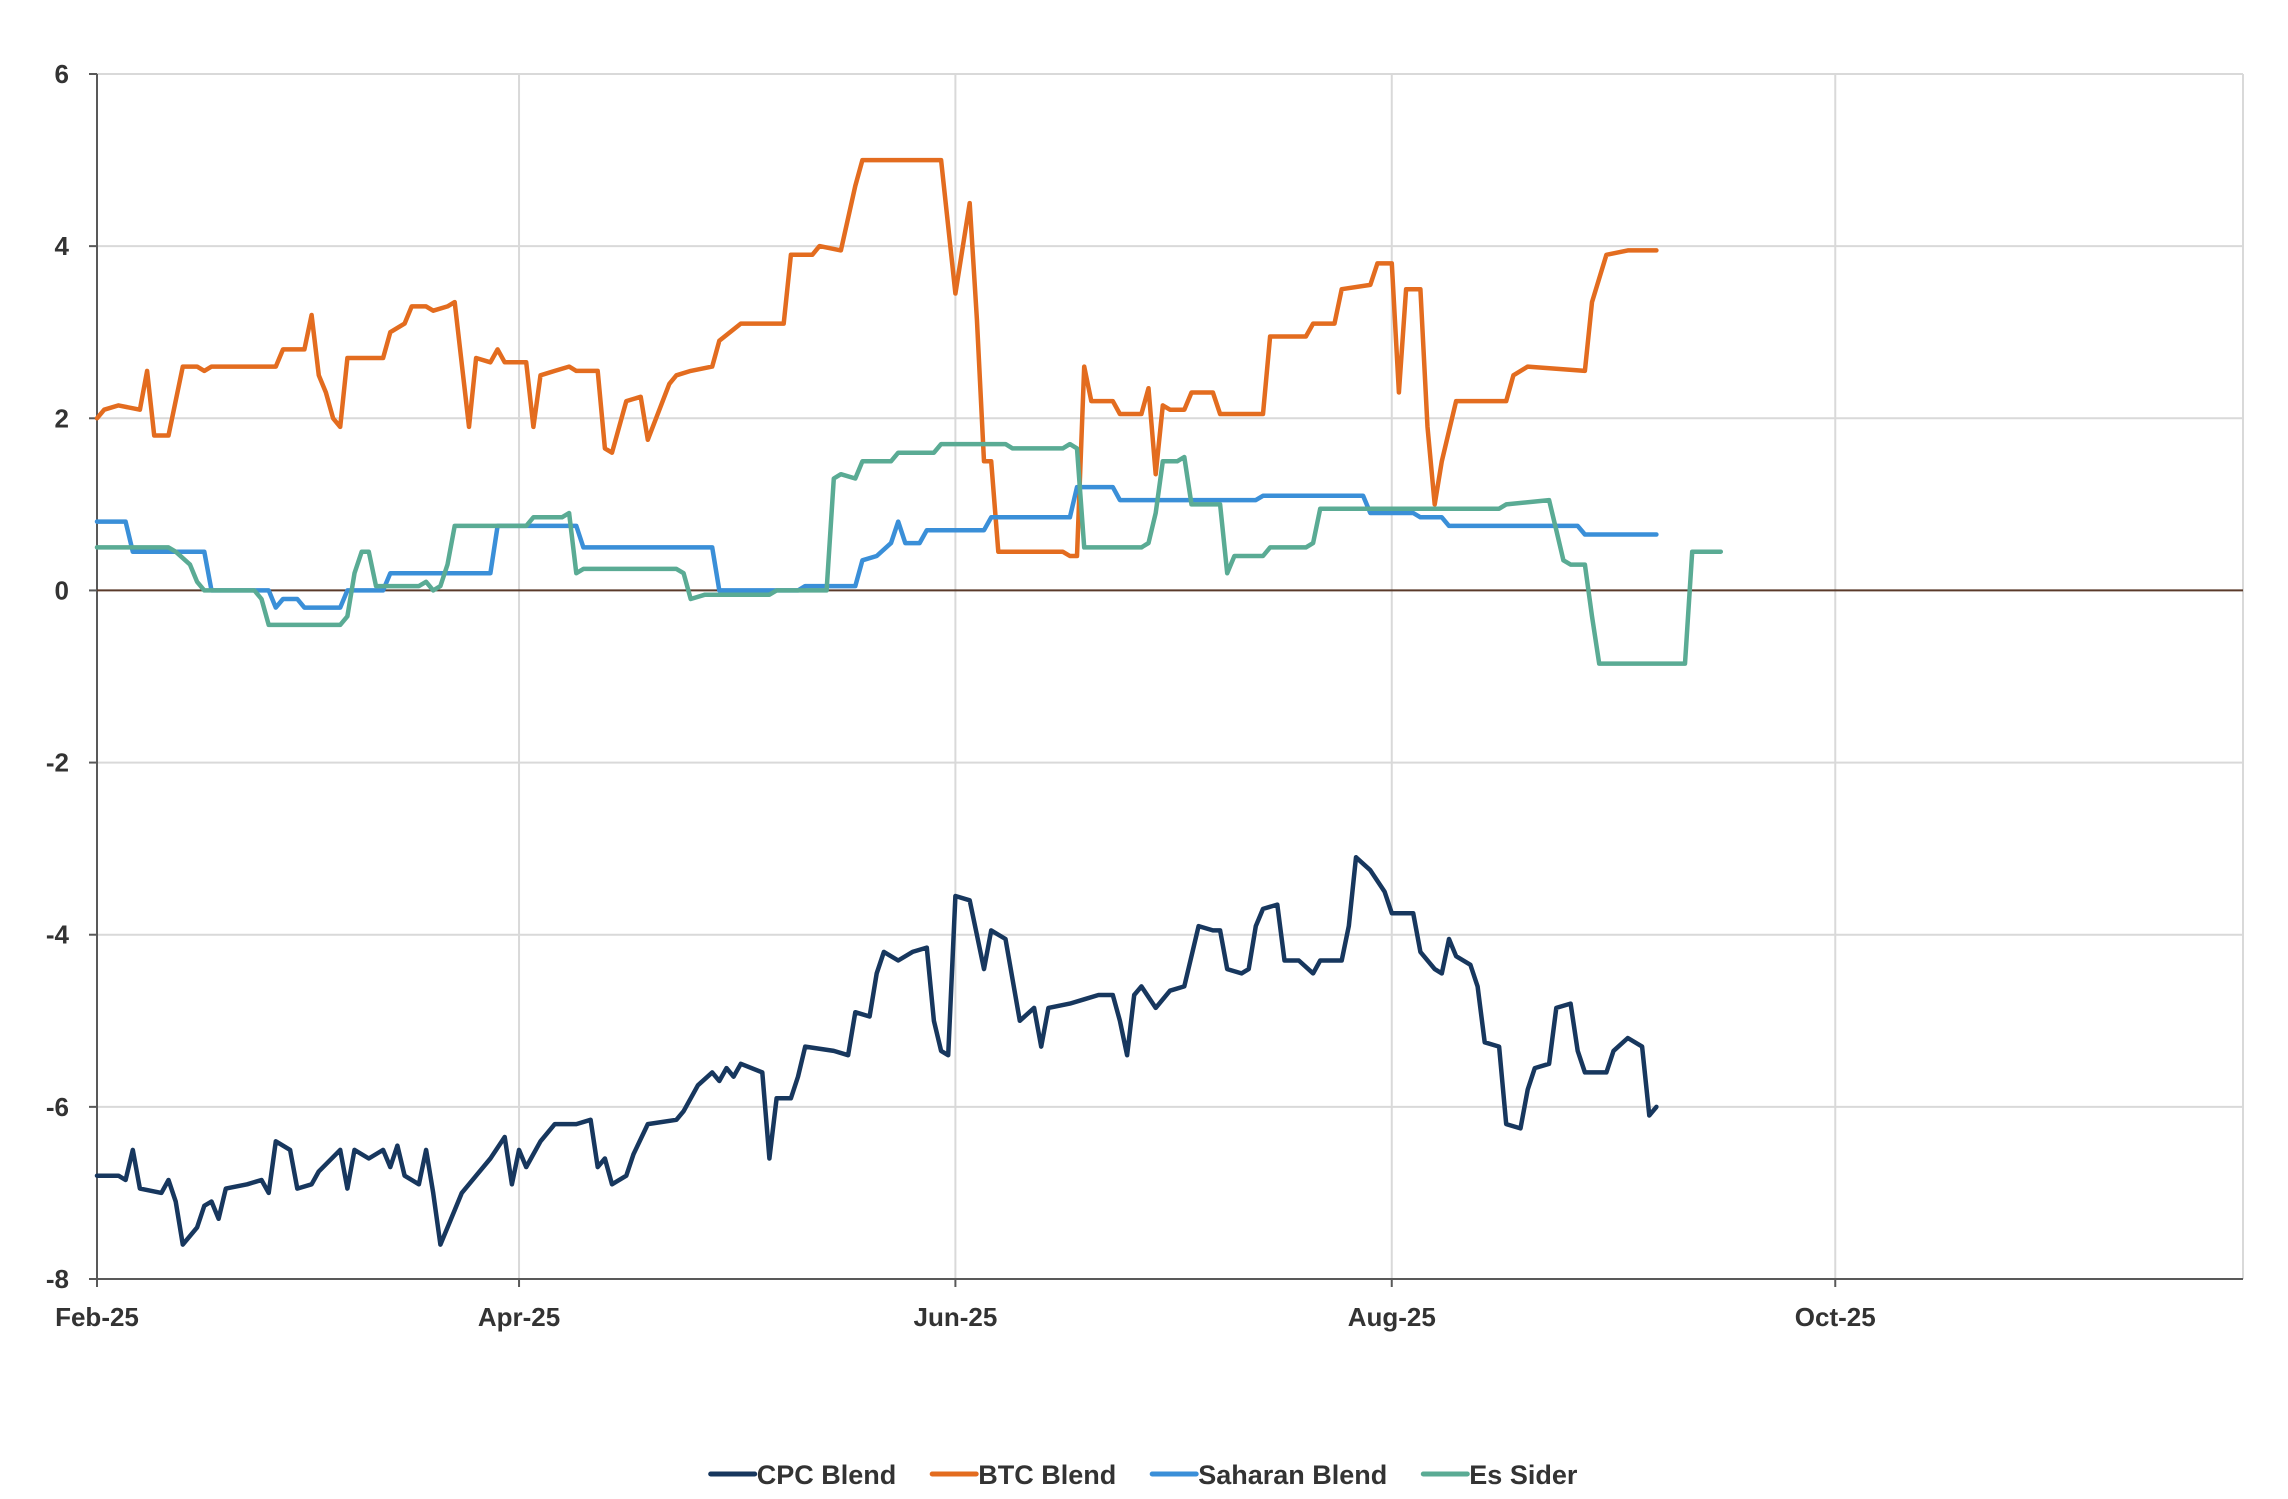  Describe the element at coordinates (876, 547) in the screenshot. I see `series-line-saharan-blend` at that location.